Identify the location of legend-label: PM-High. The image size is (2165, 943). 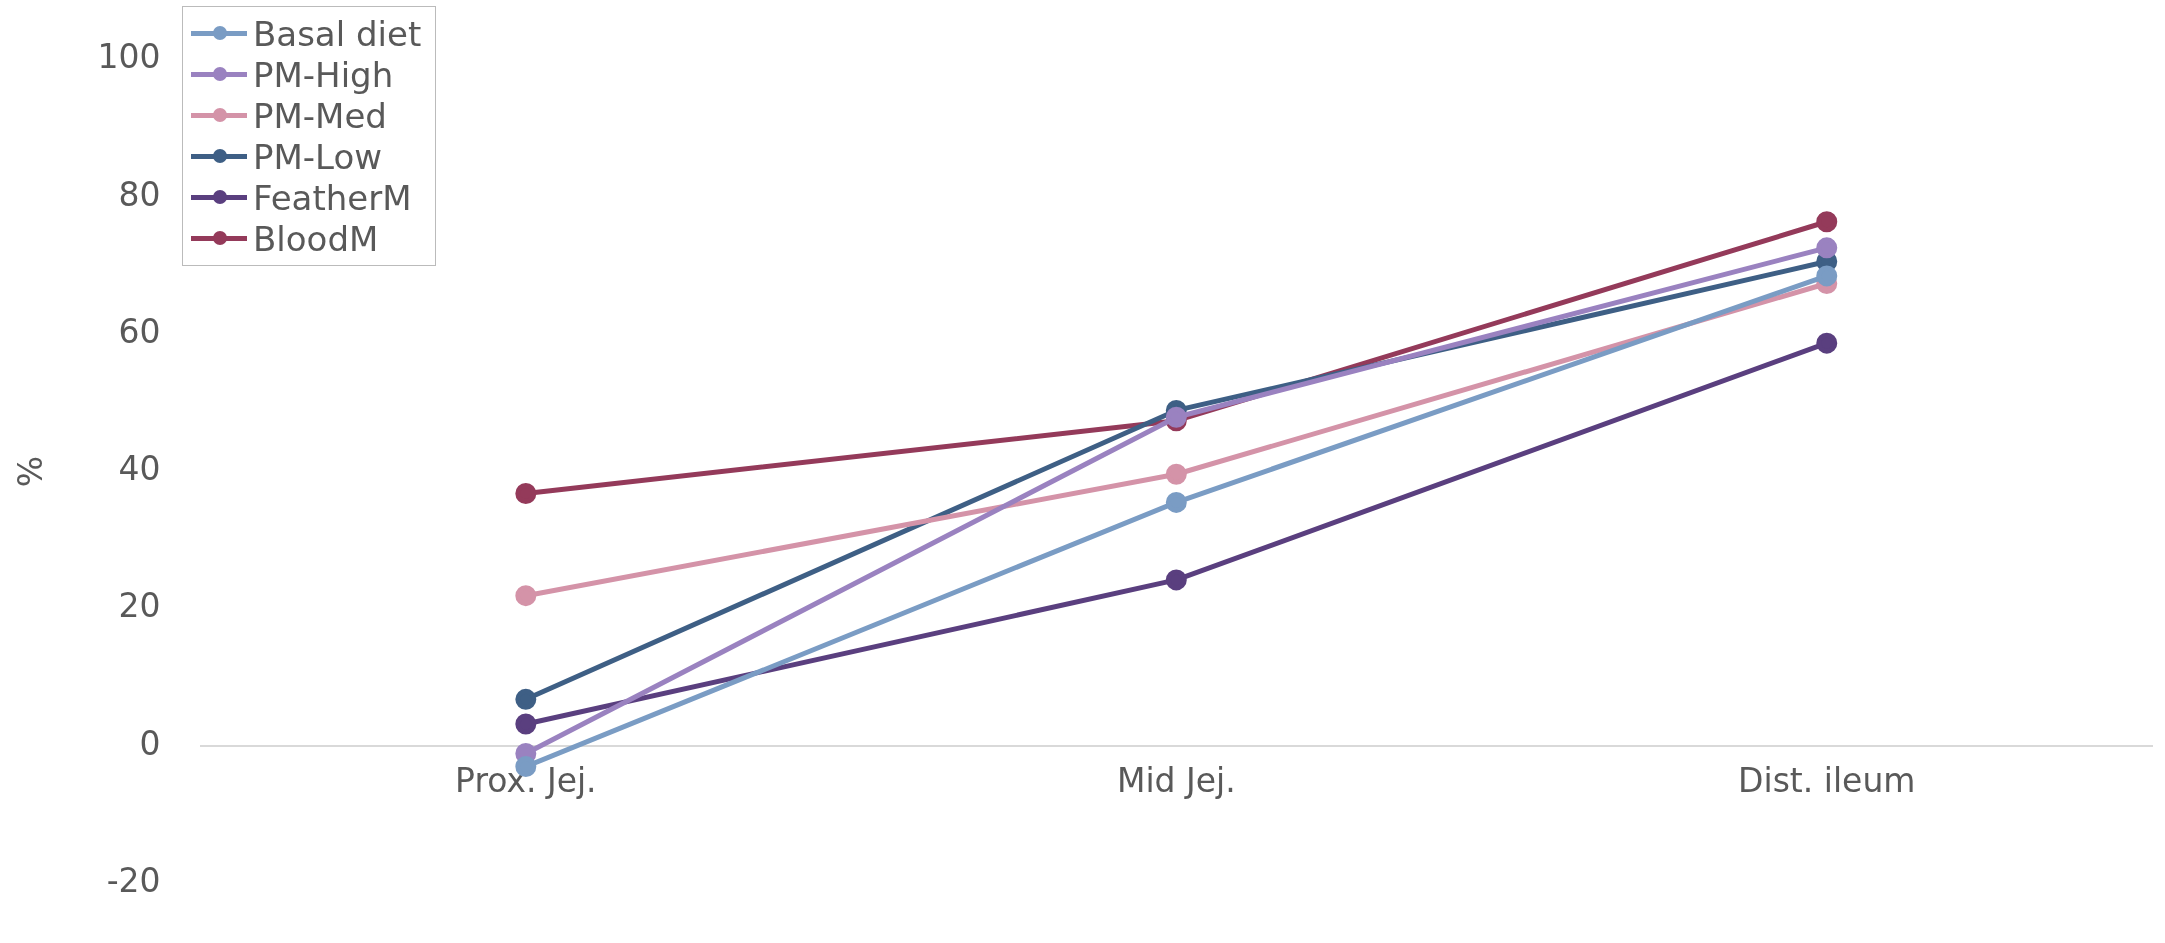
(323, 74).